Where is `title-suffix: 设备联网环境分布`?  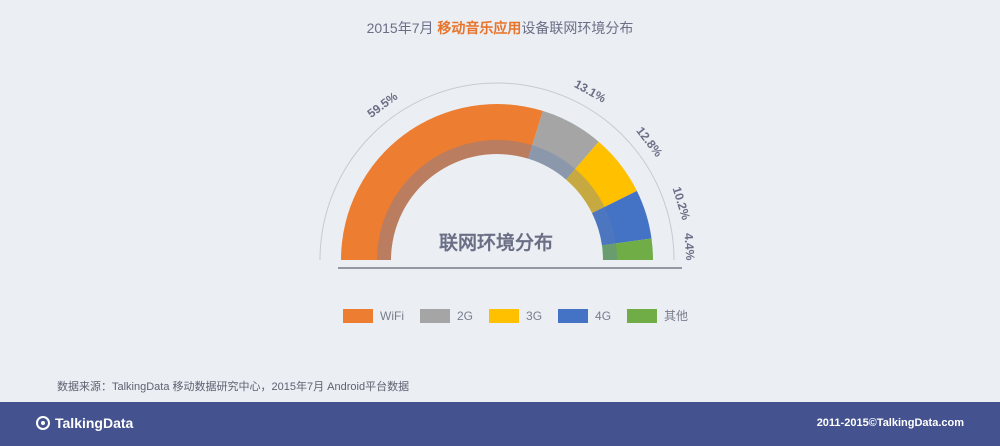
title-suffix: 设备联网环境分布 is located at coordinates (577, 28).